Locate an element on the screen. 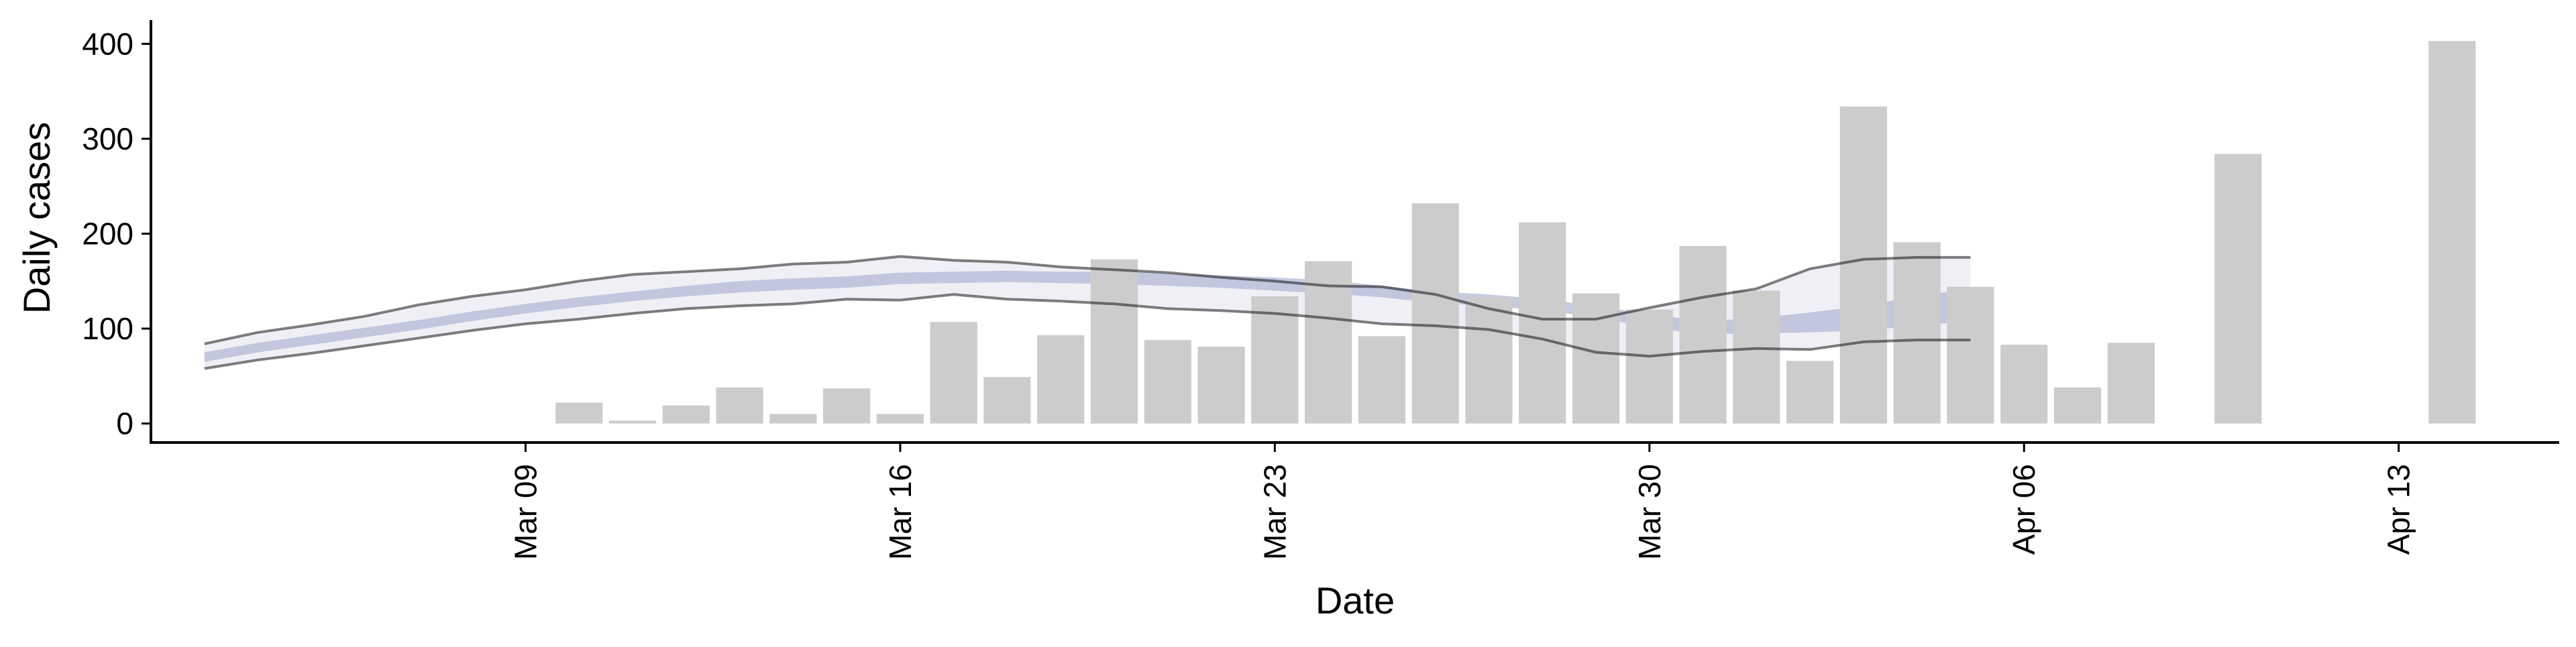  y-ticks: 0 100 200 300 400 is located at coordinates (116, 234).